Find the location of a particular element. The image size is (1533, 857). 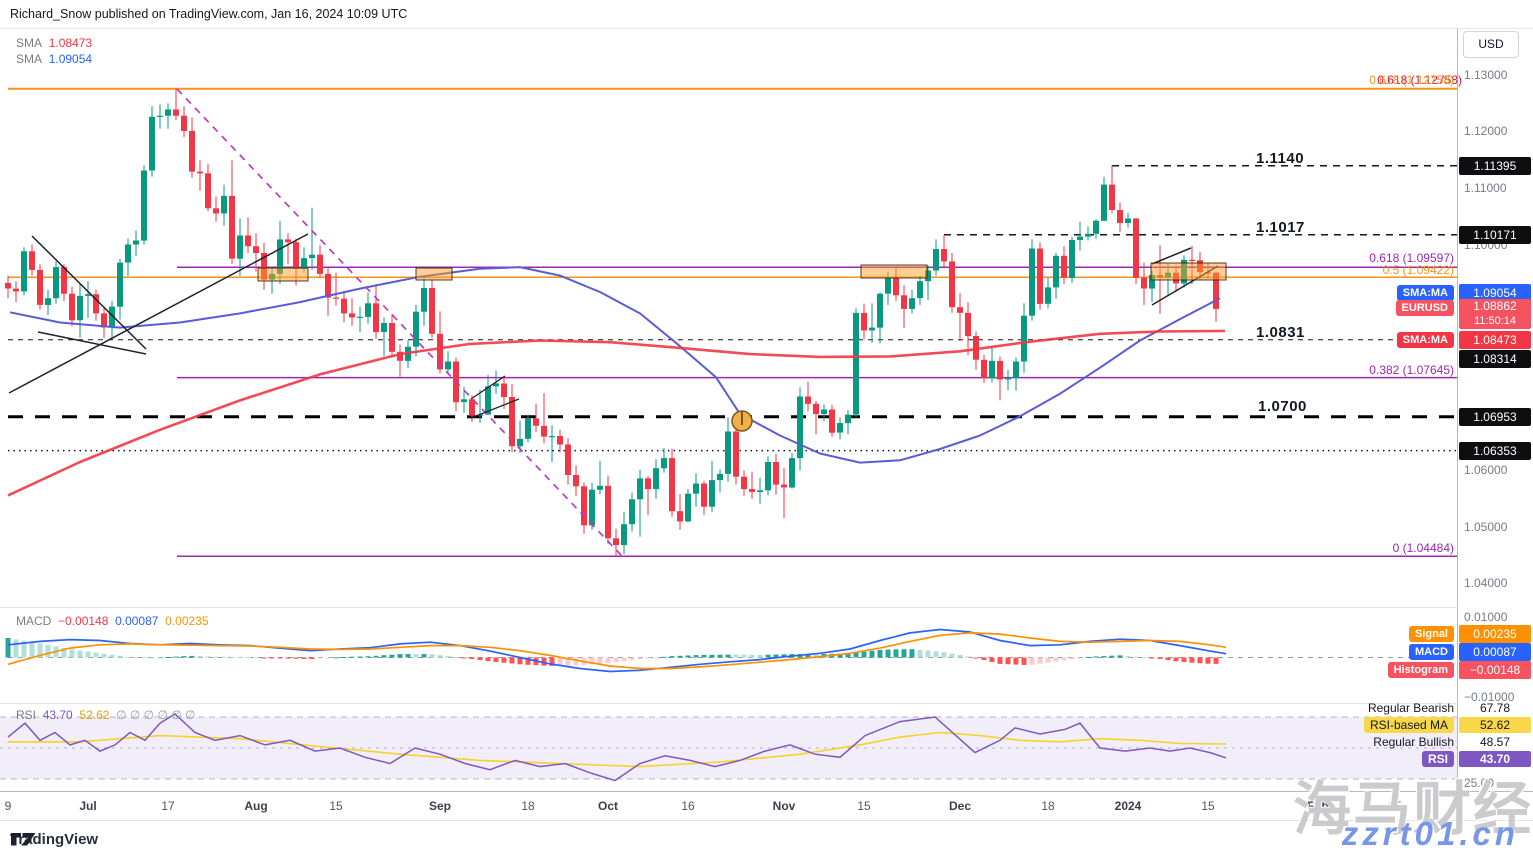

rsi-ma-line is located at coordinates (617, 749).